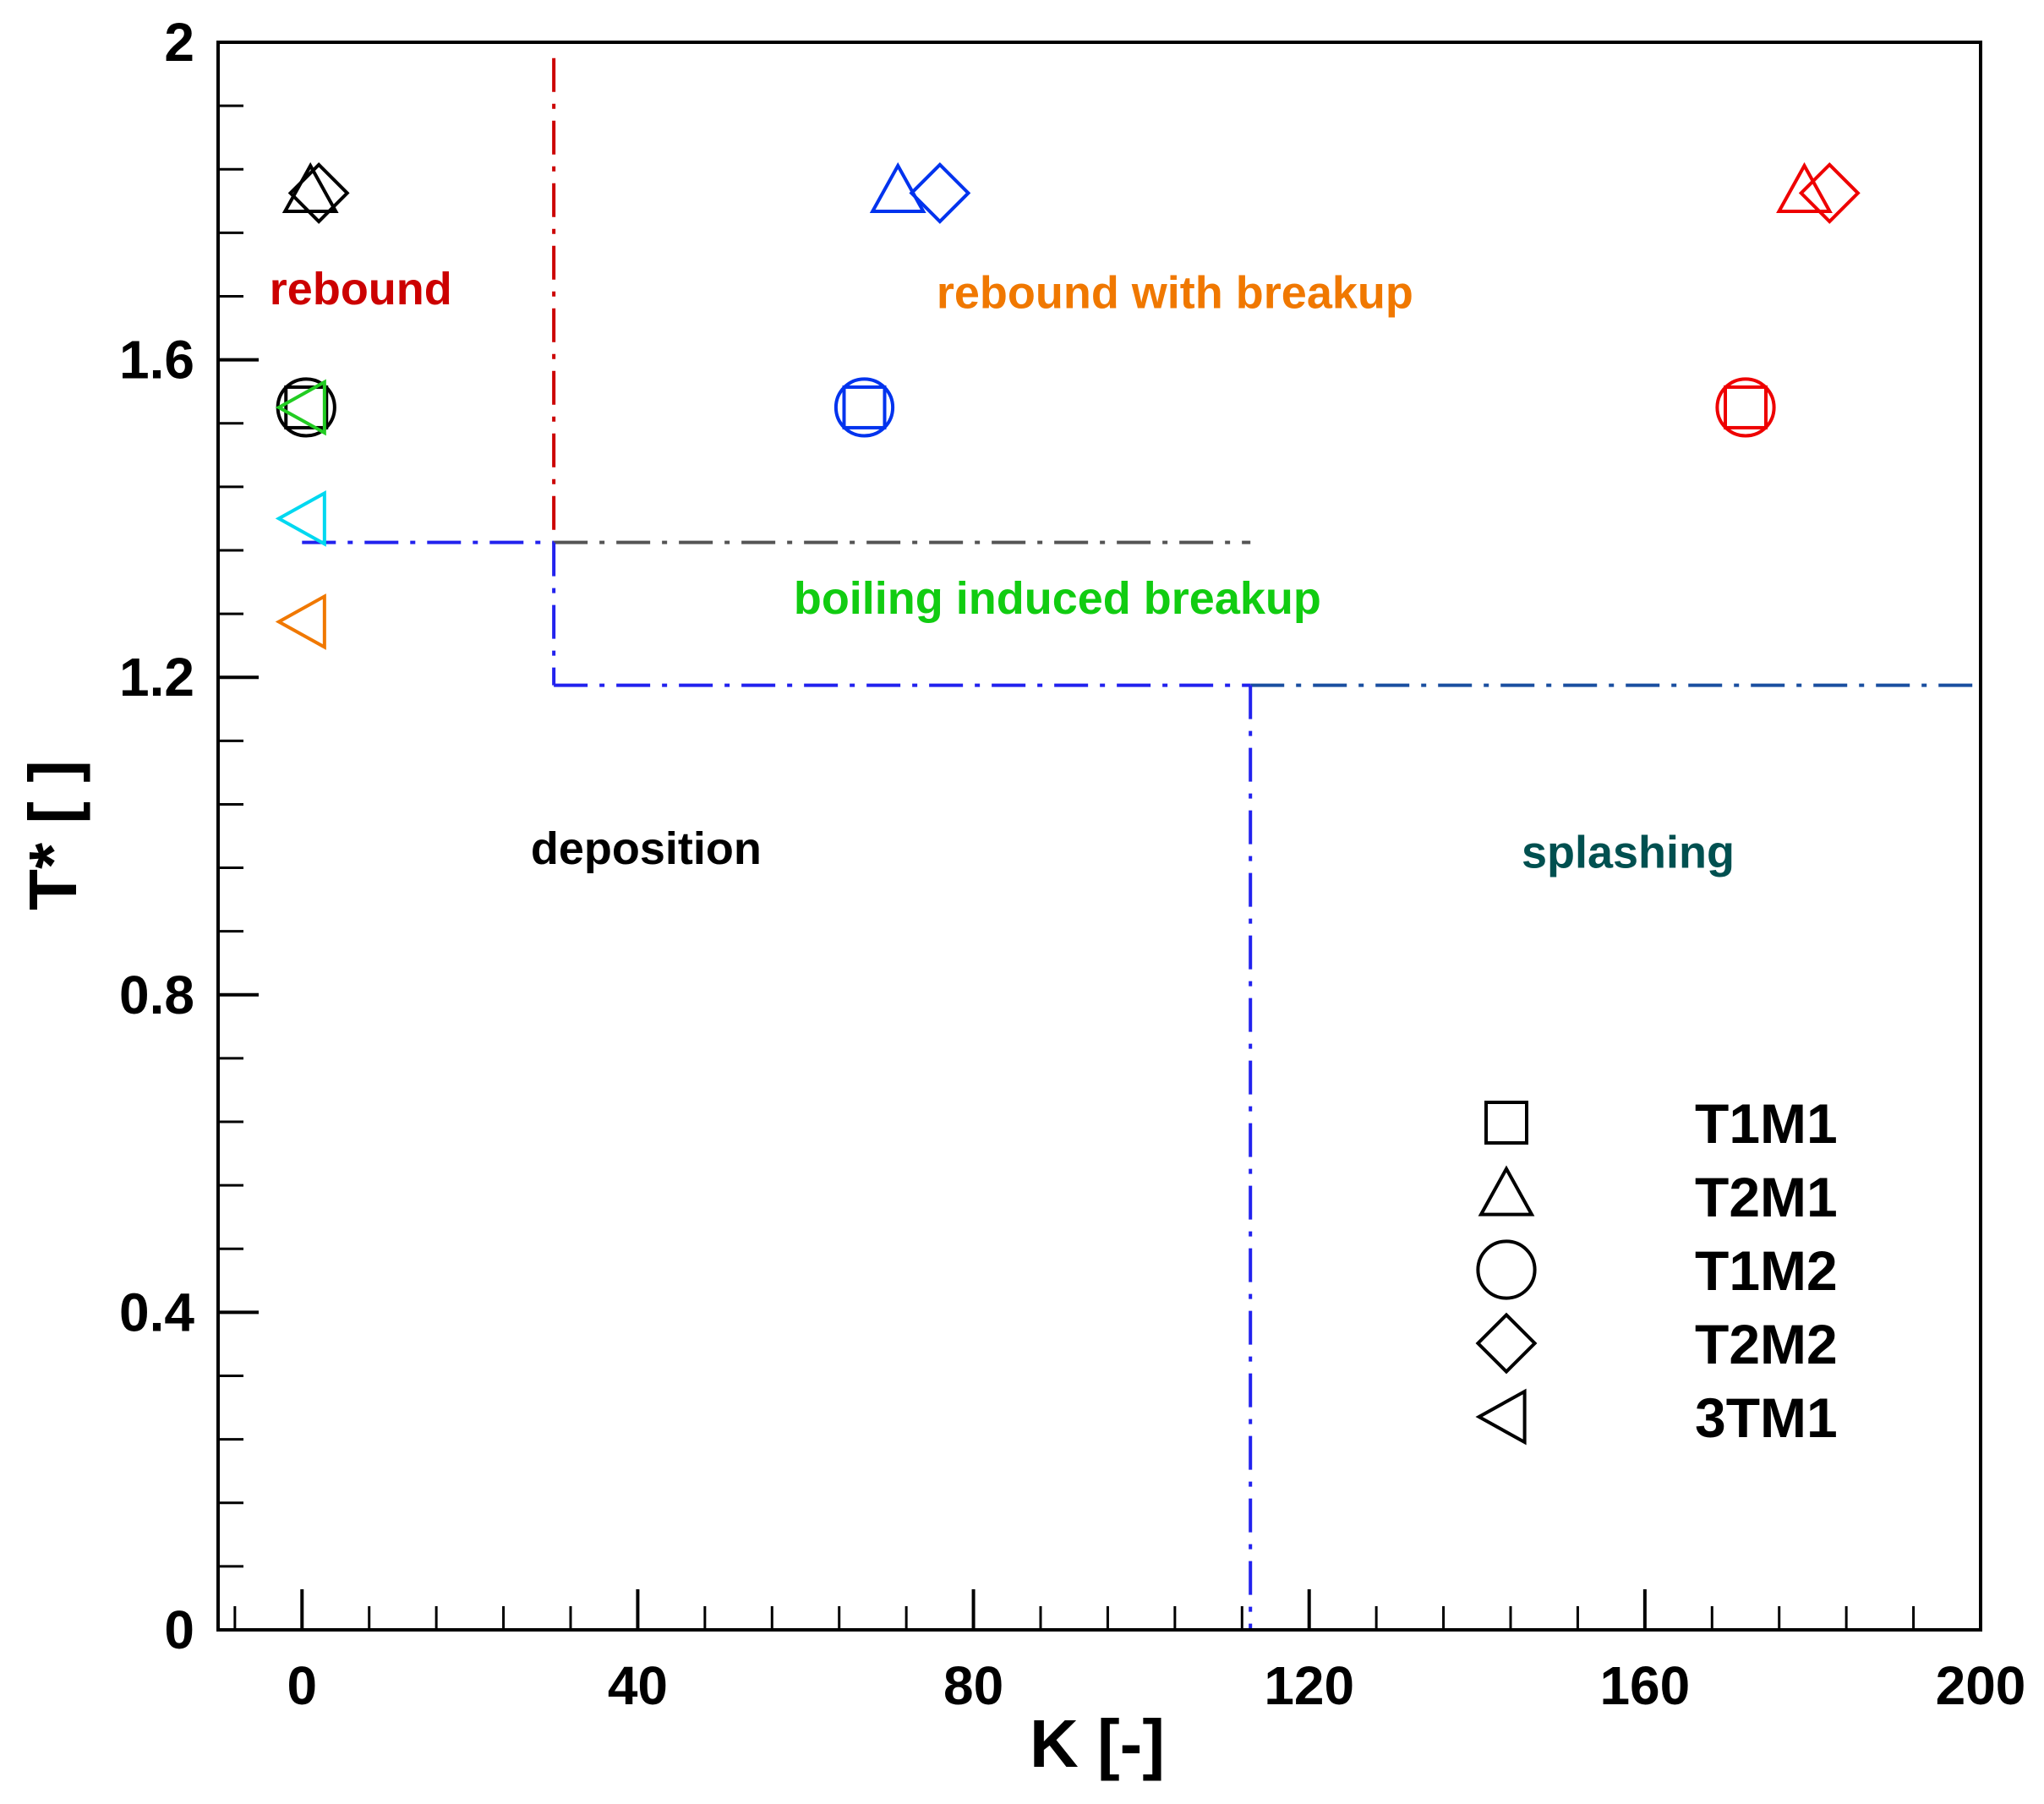 This screenshot has height=1804, width=2044. I want to click on x-tick-label: 160, so click(1644, 1685).